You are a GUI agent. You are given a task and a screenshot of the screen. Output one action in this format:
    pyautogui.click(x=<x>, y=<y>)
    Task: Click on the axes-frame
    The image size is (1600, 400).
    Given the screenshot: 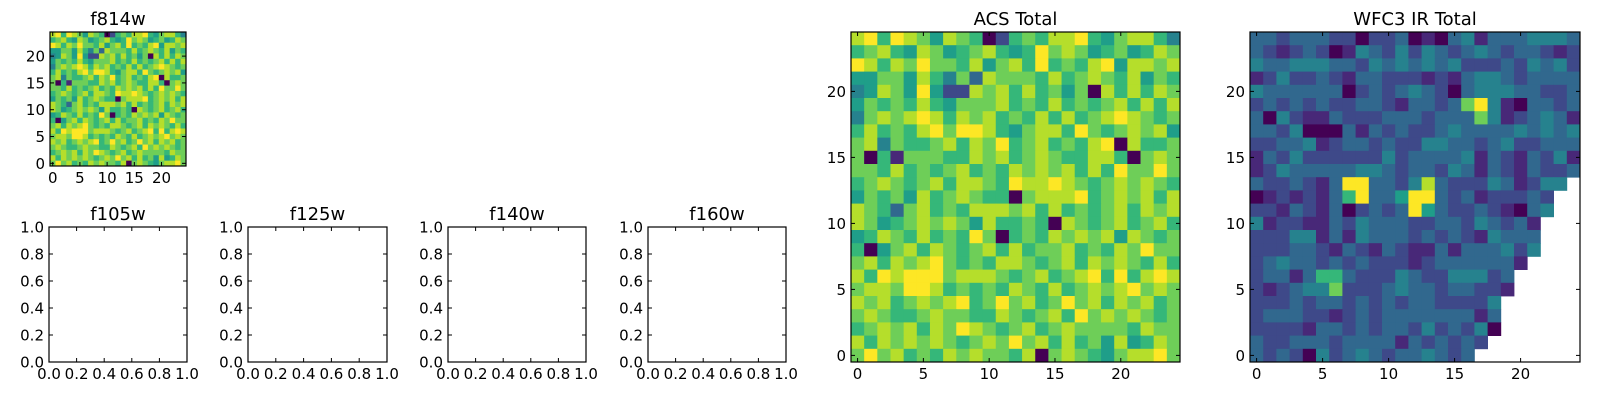 What is the action you would take?
    pyautogui.click(x=118, y=99)
    